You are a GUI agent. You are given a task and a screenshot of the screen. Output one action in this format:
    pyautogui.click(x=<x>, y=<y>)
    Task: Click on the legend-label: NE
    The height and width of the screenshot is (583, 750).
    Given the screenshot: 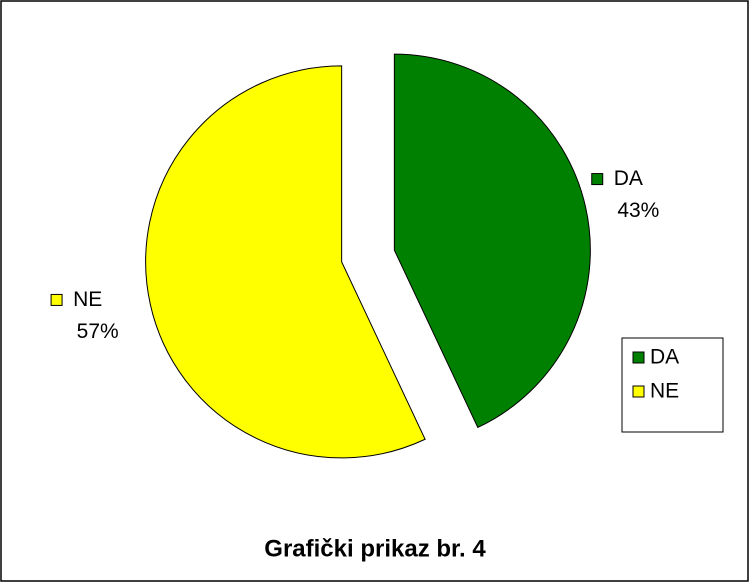 What is the action you would take?
    pyautogui.click(x=664, y=391)
    